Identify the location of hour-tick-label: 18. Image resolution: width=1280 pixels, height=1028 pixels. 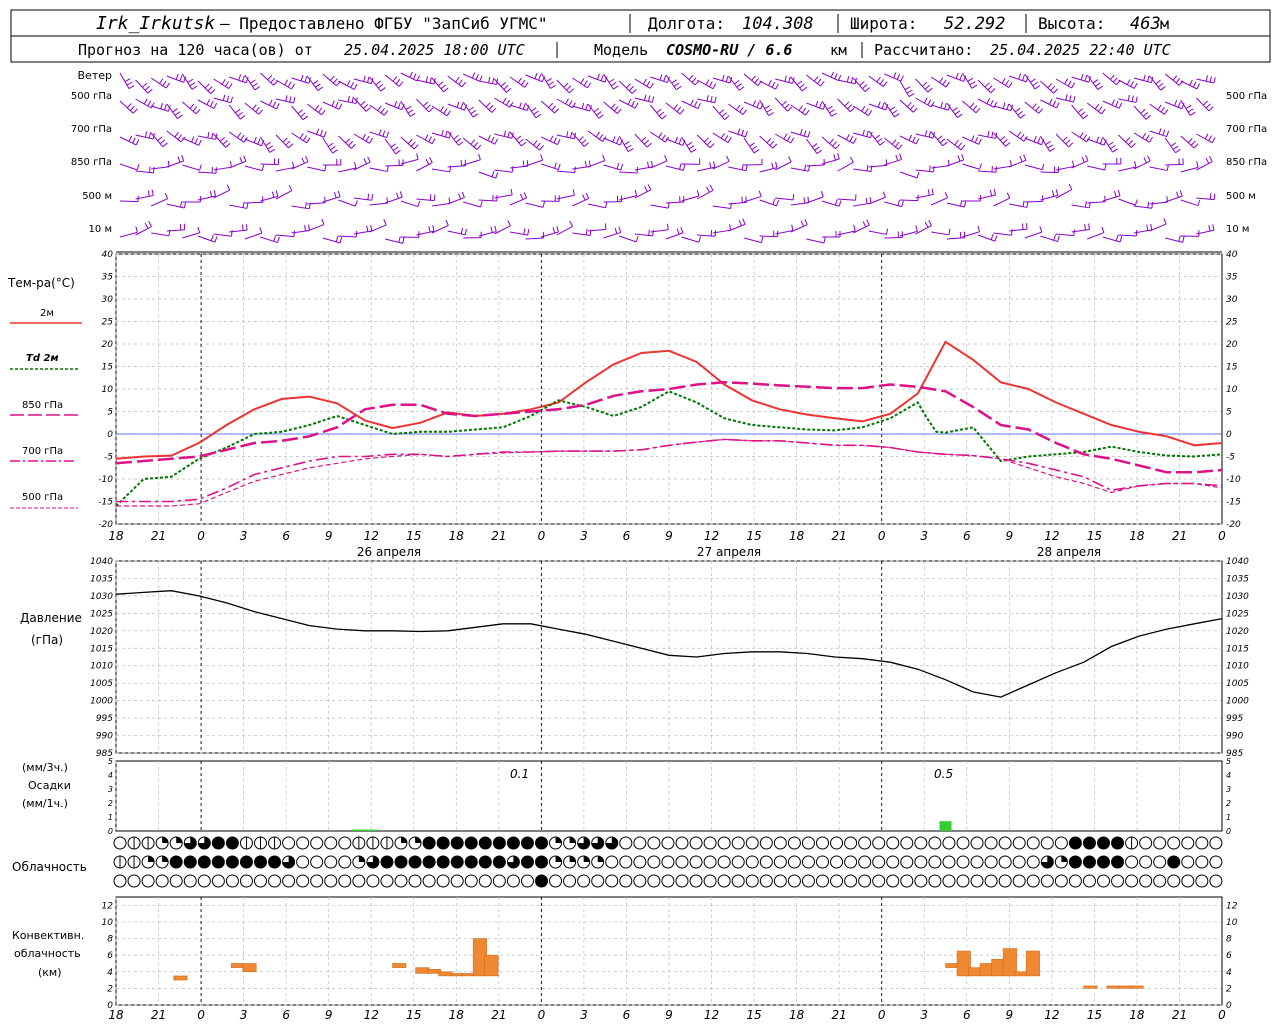
(457, 1015).